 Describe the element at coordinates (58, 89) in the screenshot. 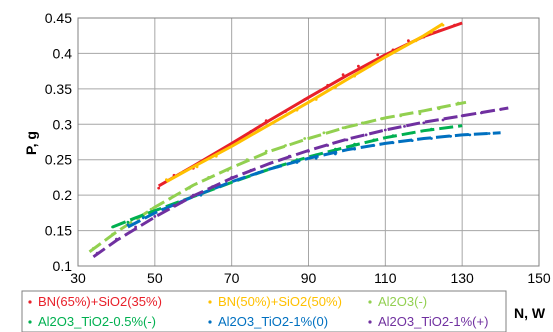

I see `y-tick-label: 0.35` at that location.